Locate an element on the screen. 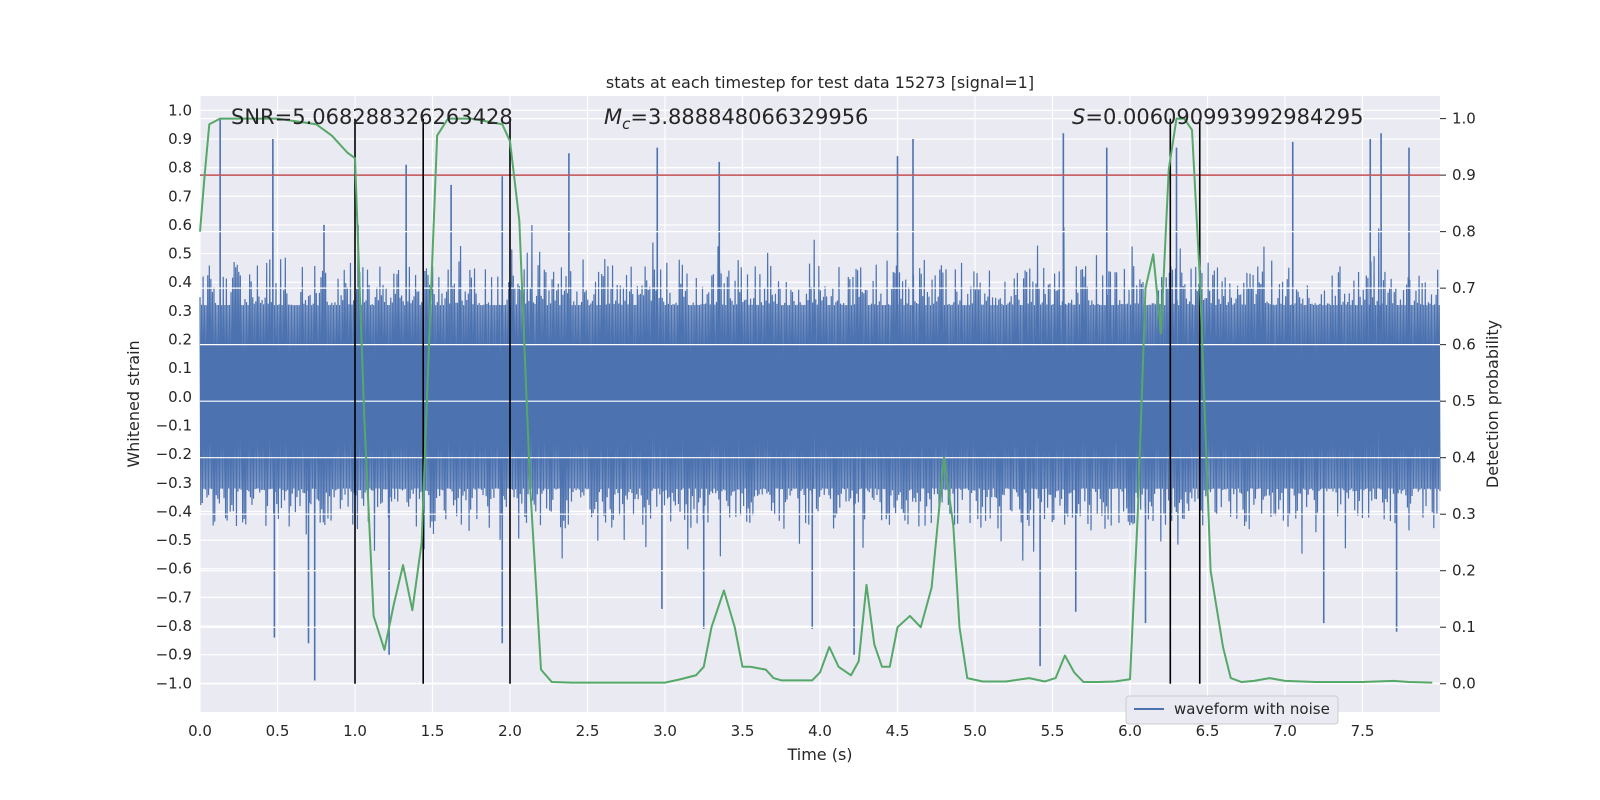 This screenshot has width=1600, height=800. y2-tick-label: 0.8 is located at coordinates (1464, 232).